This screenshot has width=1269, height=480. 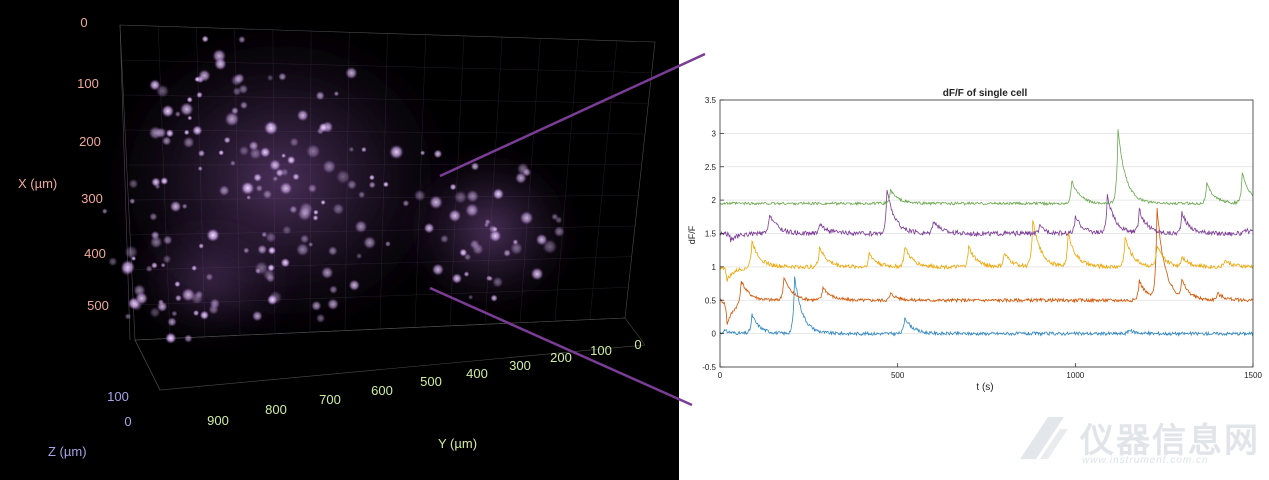 What do you see at coordinates (218, 420) in the screenshot?
I see `y-tick-label: 900` at bounding box center [218, 420].